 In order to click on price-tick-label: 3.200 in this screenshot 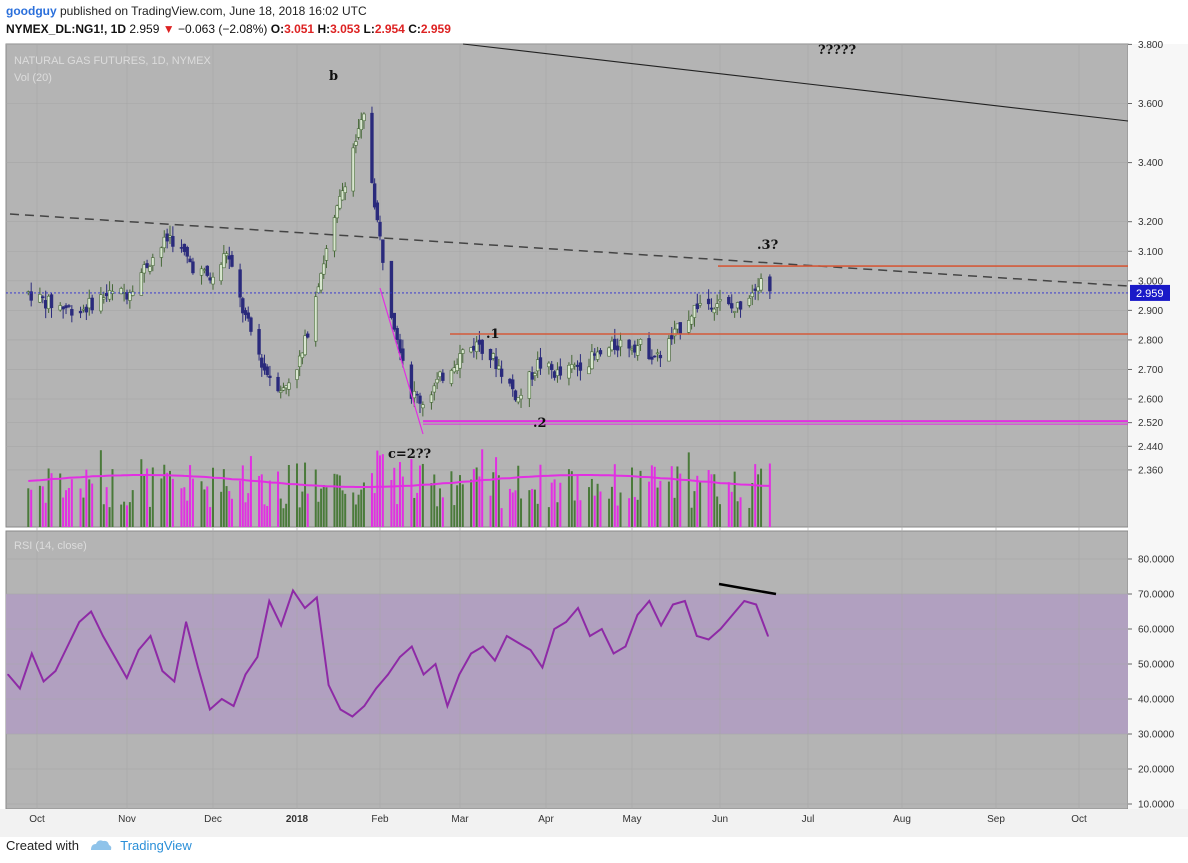, I will do `click(1150, 222)`.